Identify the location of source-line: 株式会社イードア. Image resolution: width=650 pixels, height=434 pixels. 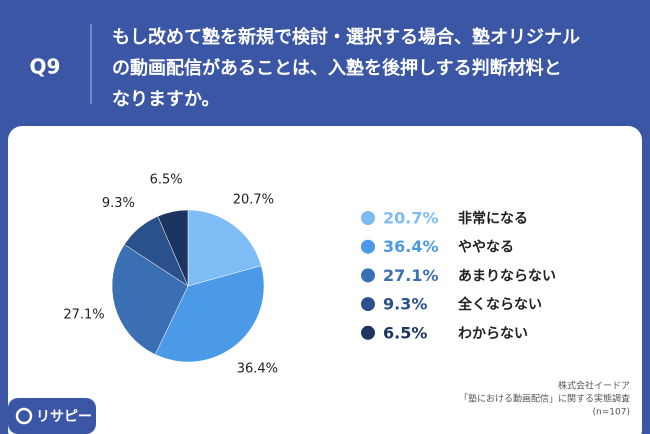
(594, 386).